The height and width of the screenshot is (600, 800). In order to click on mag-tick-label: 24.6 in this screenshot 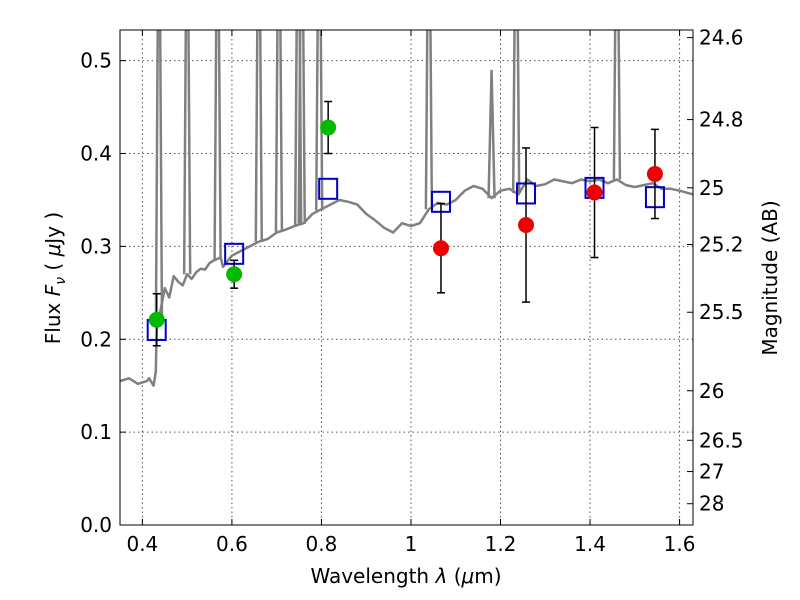, I will do `click(721, 38)`.